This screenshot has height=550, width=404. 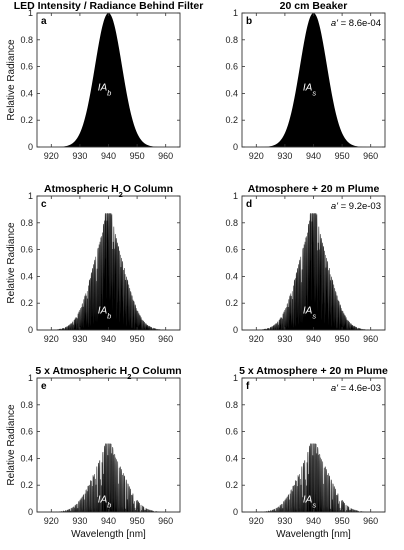 I want to click on panel-title: Atmosphere + 20 m Plume, so click(x=314, y=189).